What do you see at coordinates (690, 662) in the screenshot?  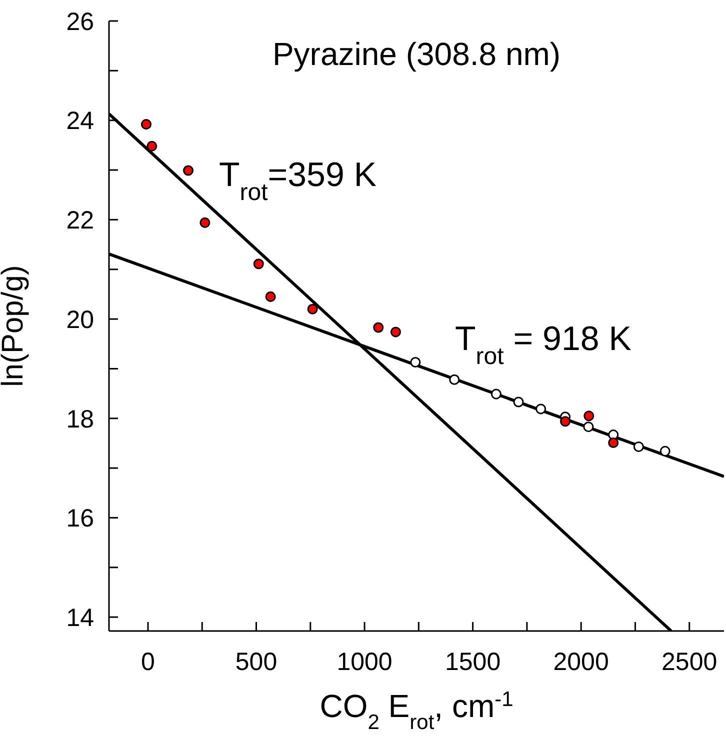 I see `x-tick-label: 2500` at bounding box center [690, 662].